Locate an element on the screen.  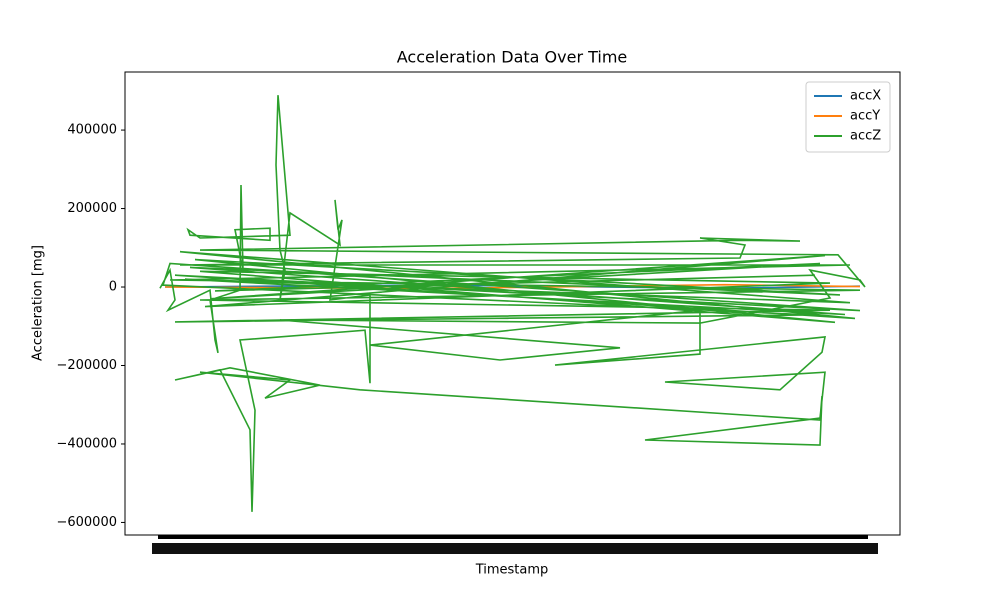
legend: accX accY accZ is located at coordinates (848, 117).